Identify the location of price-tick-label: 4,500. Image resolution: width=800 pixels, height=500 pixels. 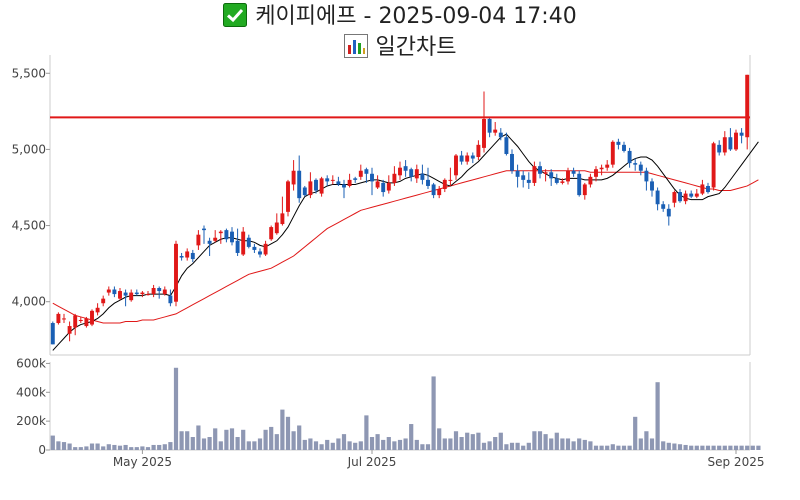
(29, 226).